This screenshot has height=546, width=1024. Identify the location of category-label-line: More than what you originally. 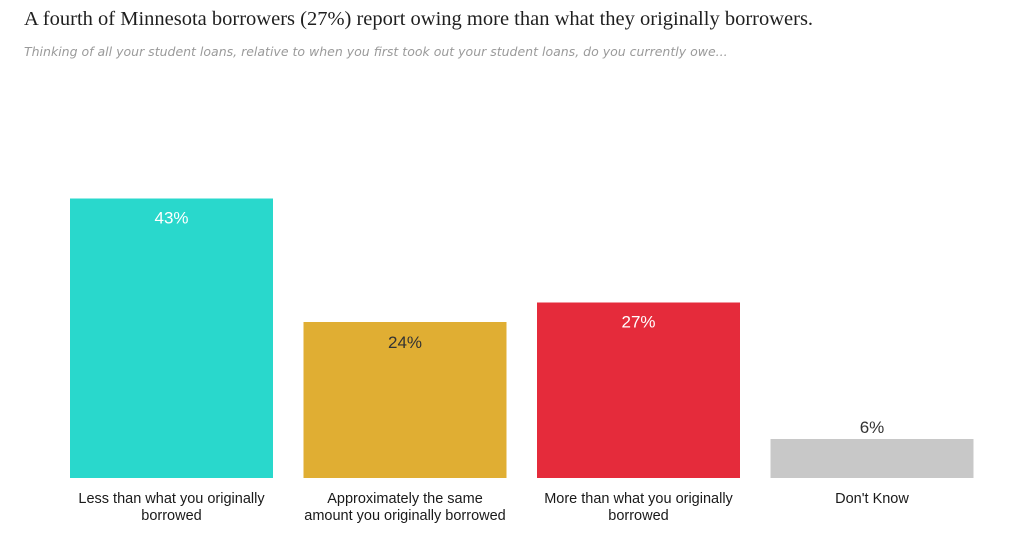
(638, 499).